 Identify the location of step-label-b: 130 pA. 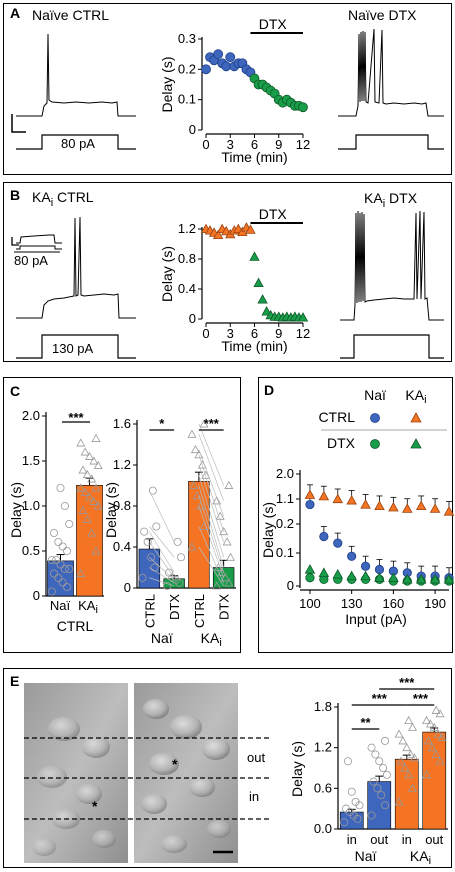
(73, 348).